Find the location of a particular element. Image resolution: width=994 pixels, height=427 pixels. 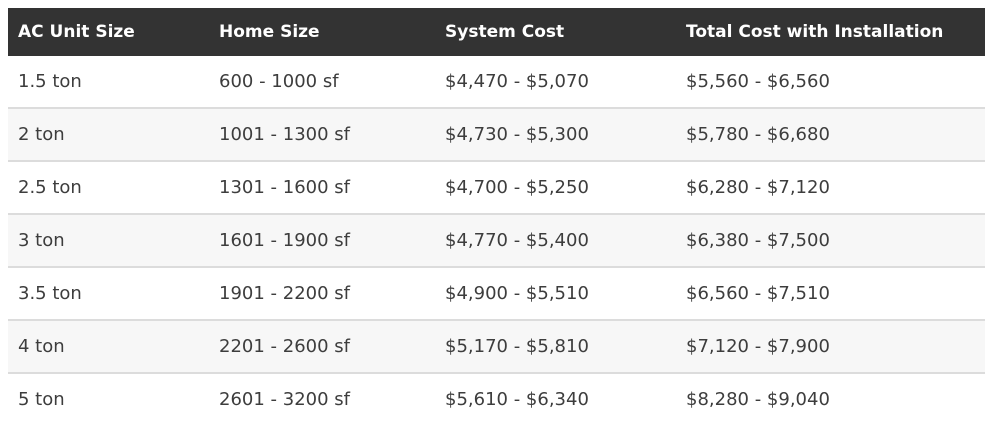

table-cell: $4,770 - $5,400 is located at coordinates (555, 240).